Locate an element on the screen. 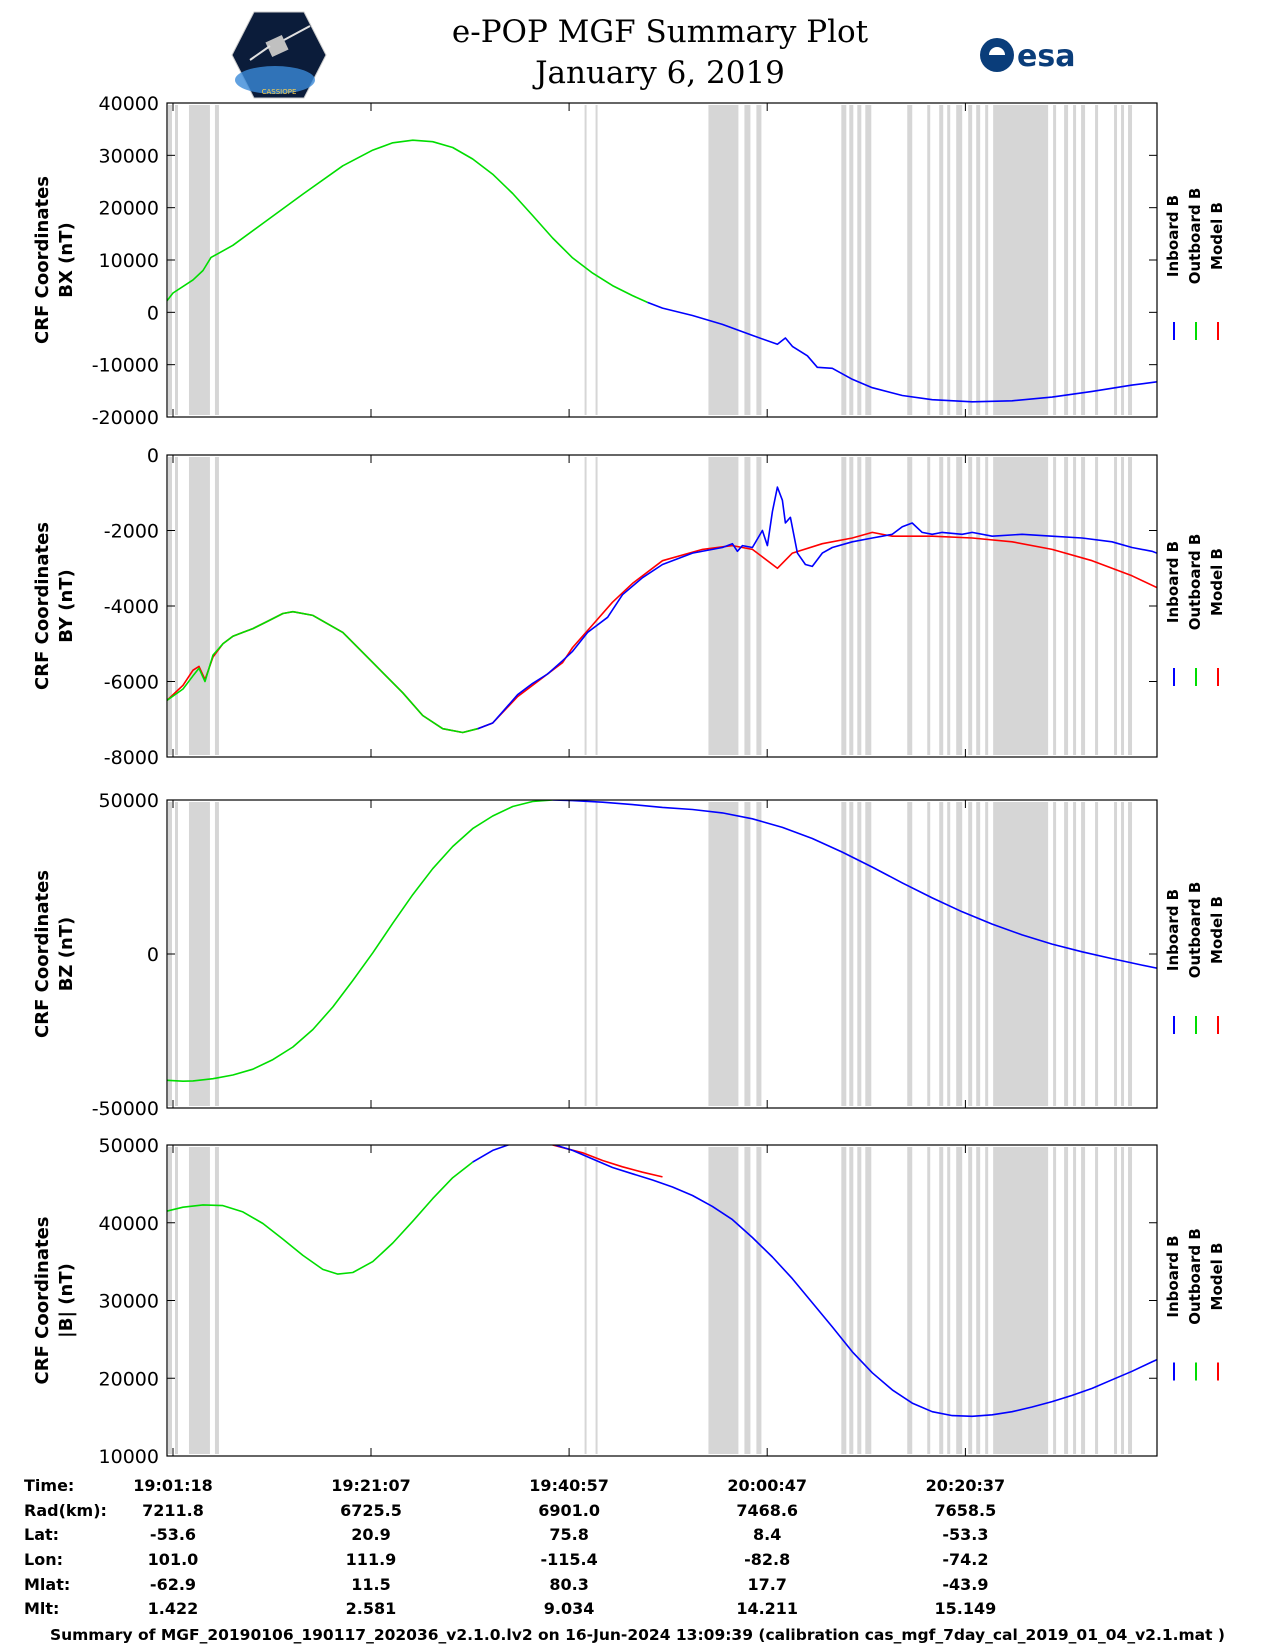  info-row-label: Time: is located at coordinates (49, 1485).